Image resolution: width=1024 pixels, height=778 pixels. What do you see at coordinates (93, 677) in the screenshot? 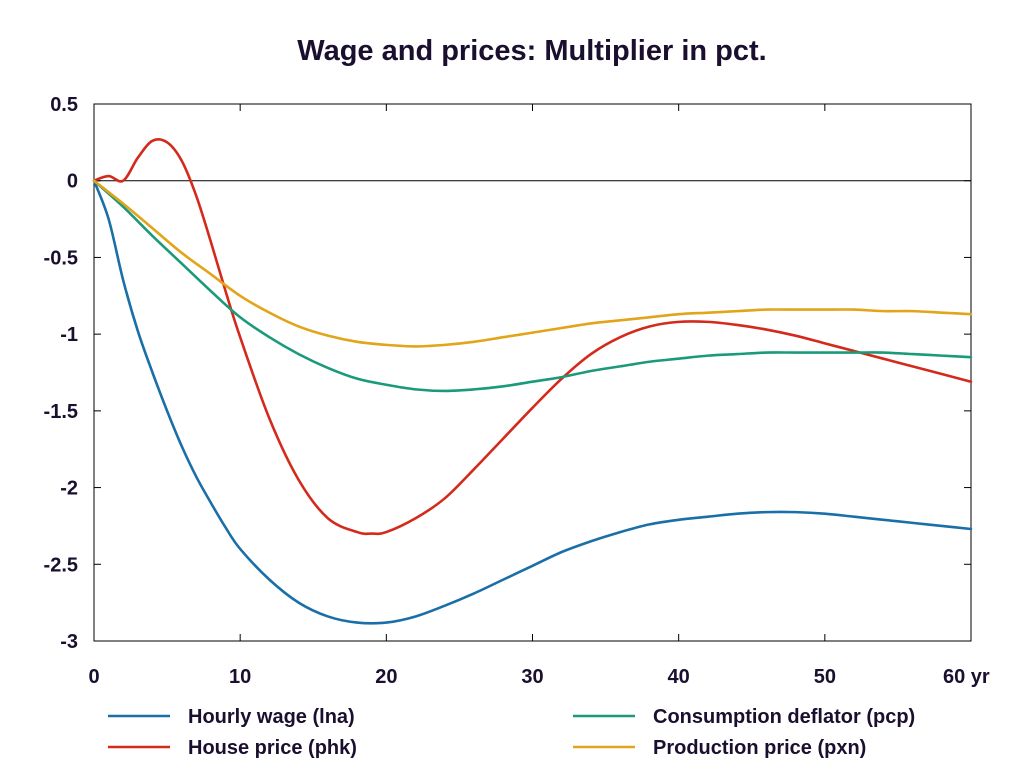
I see `x-tick-label: 0` at bounding box center [93, 677].